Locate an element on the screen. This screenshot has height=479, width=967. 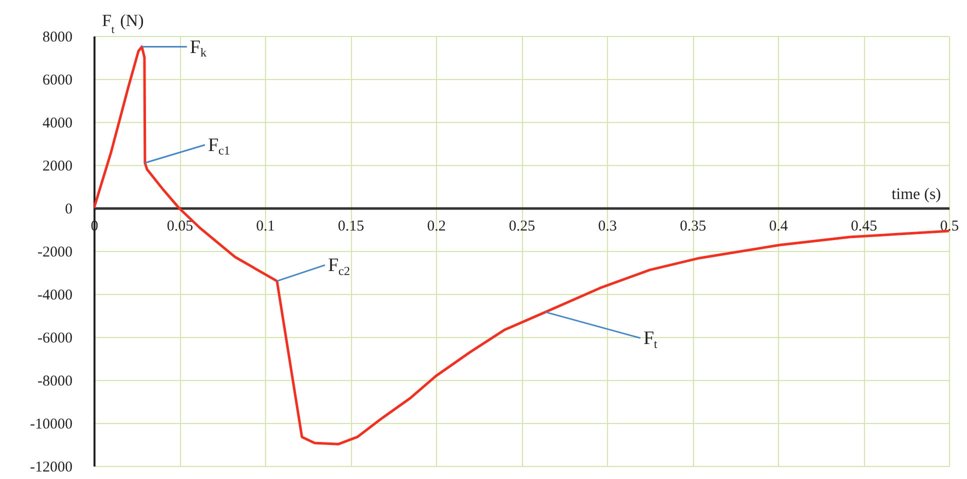
x-tick-label: 0.05 is located at coordinates (180, 226).